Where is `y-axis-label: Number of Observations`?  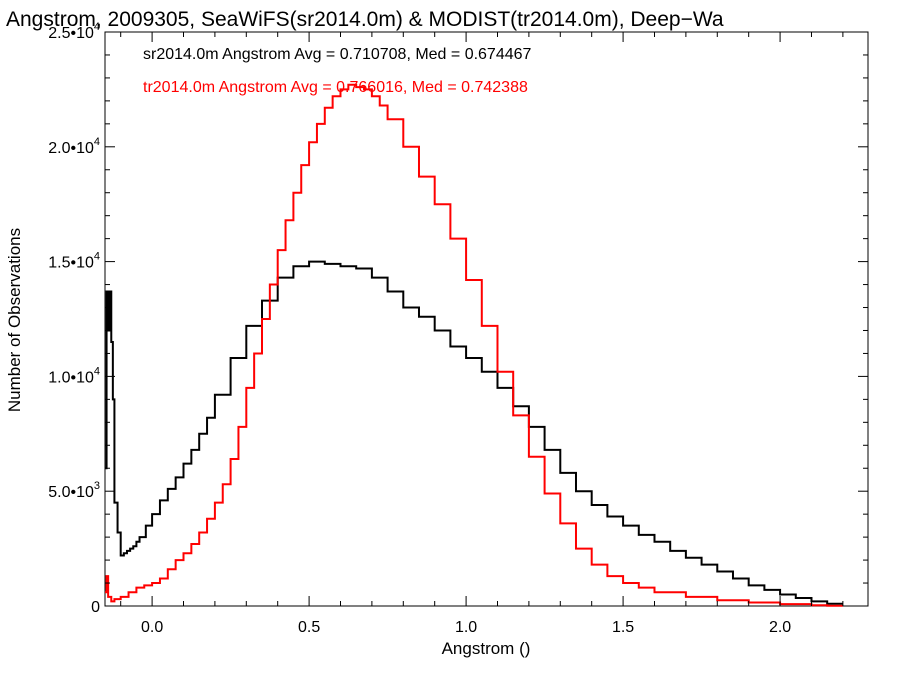
y-axis-label: Number of Observations is located at coordinates (14, 320).